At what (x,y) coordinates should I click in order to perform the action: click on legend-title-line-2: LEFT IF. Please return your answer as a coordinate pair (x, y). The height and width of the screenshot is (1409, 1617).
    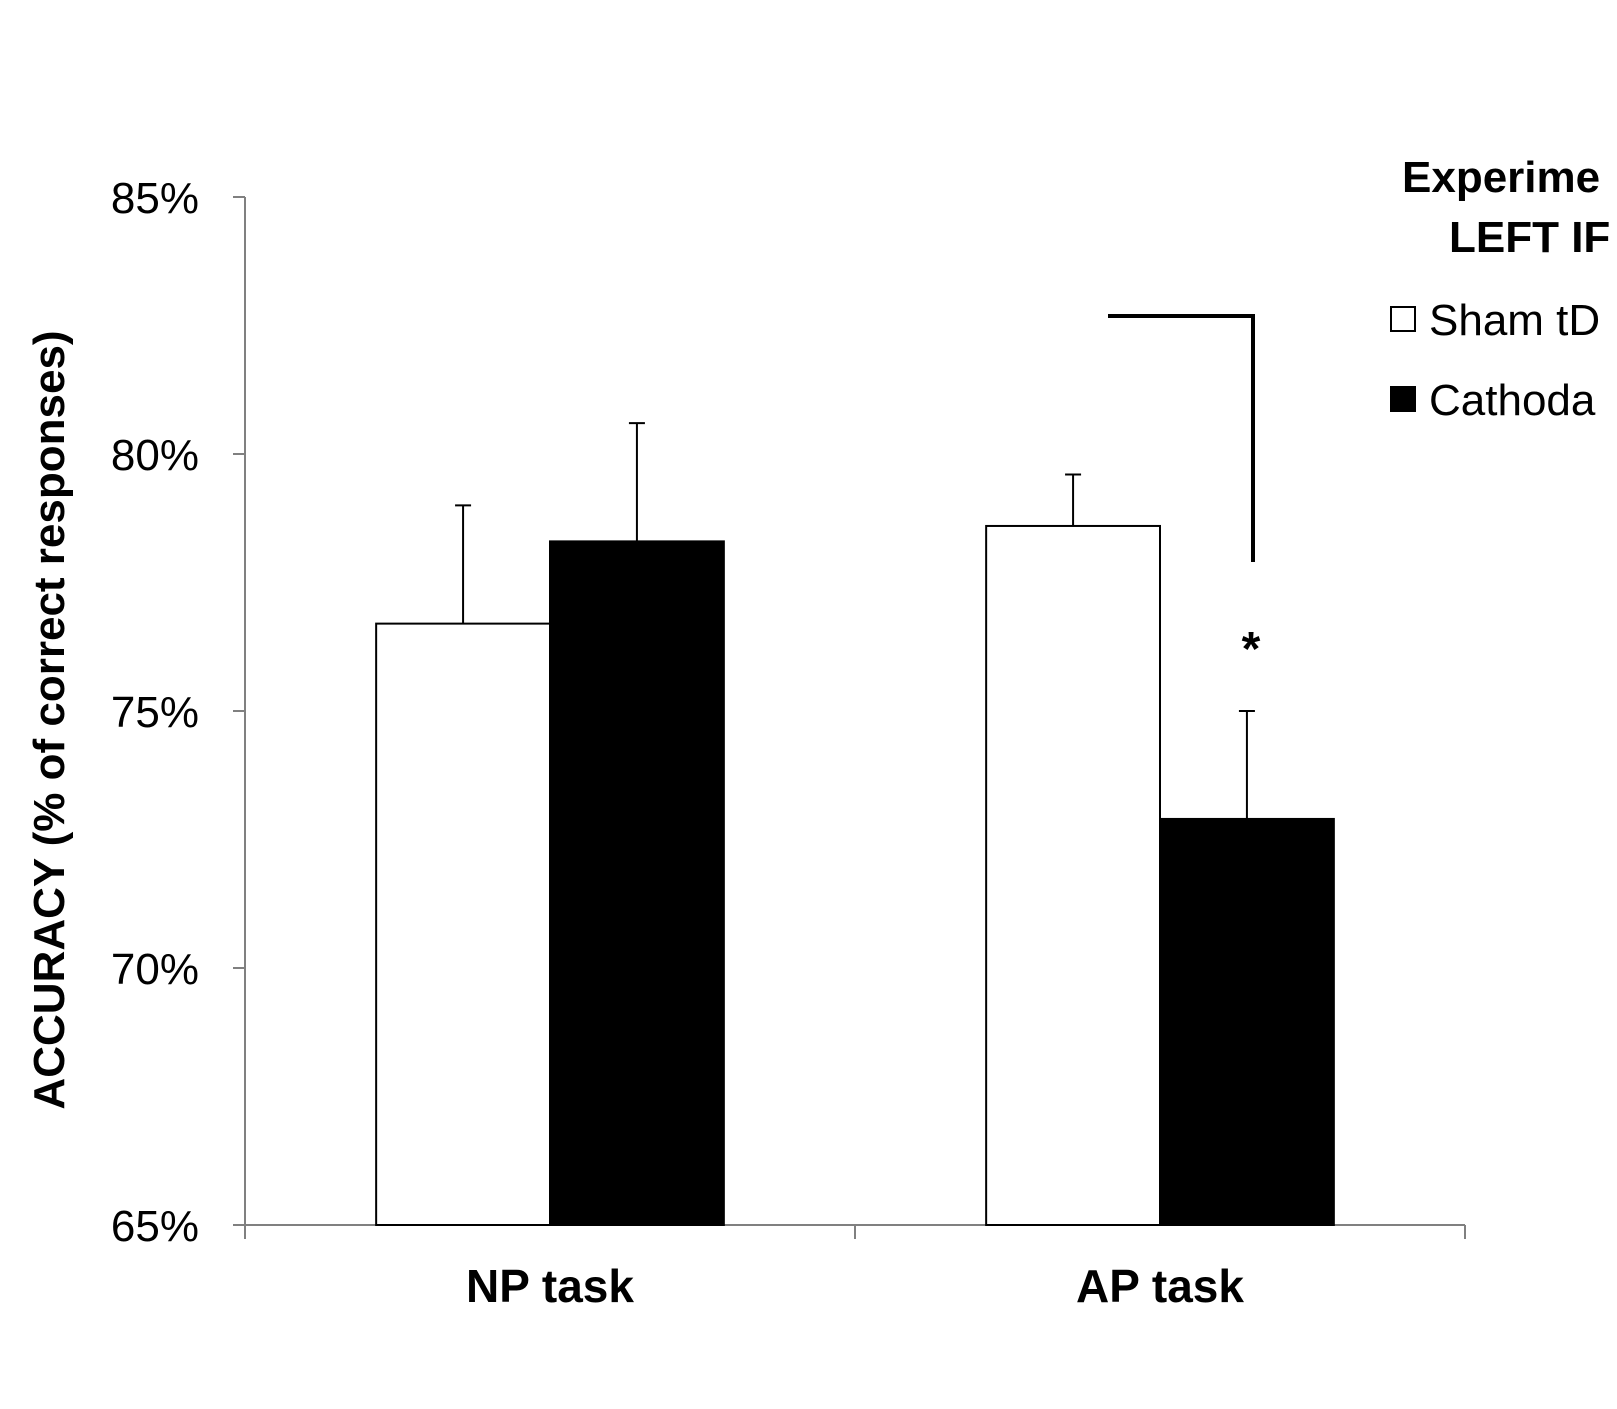
    Looking at the image, I should click on (1529, 237).